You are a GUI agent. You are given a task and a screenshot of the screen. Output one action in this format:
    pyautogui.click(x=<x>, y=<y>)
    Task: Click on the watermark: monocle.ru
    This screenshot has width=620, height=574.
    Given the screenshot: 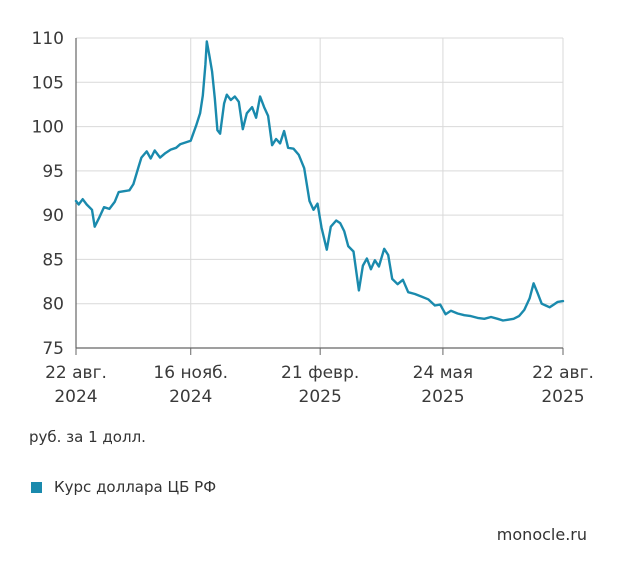 What is the action you would take?
    pyautogui.click(x=541, y=534)
    